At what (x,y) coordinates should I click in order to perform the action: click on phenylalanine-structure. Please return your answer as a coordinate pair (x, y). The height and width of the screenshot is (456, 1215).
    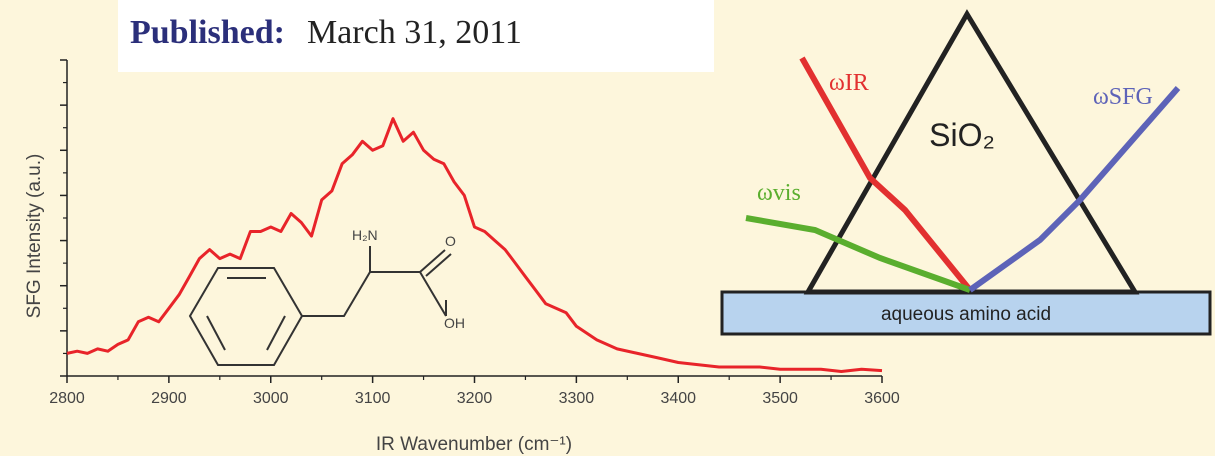
    Looking at the image, I should click on (320, 306).